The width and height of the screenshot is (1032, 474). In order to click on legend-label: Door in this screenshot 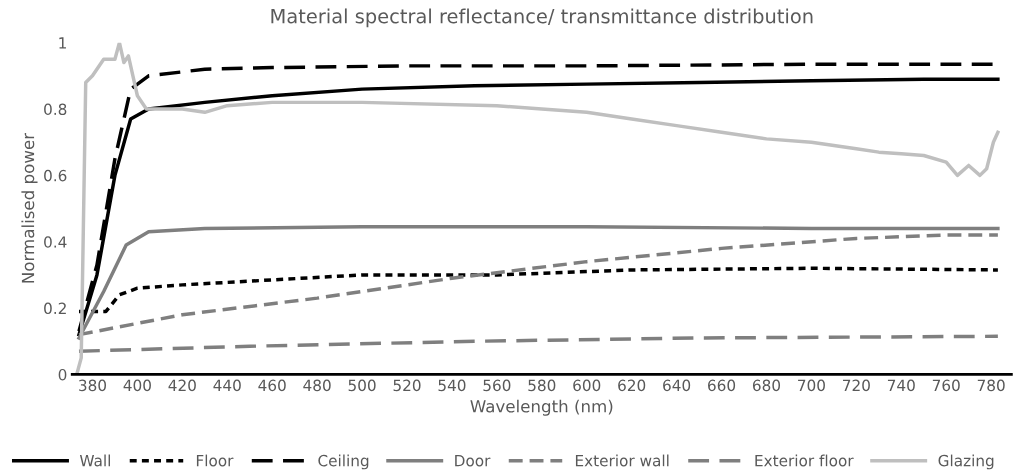, I will do `click(473, 461)`.